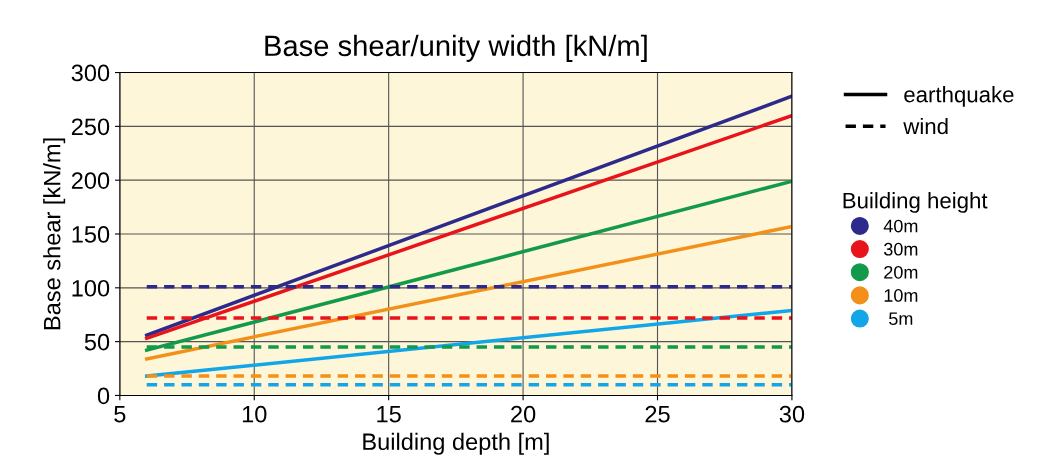 The image size is (1042, 468). What do you see at coordinates (456, 443) in the screenshot?
I see `x-axis-title: Building depth [m]` at bounding box center [456, 443].